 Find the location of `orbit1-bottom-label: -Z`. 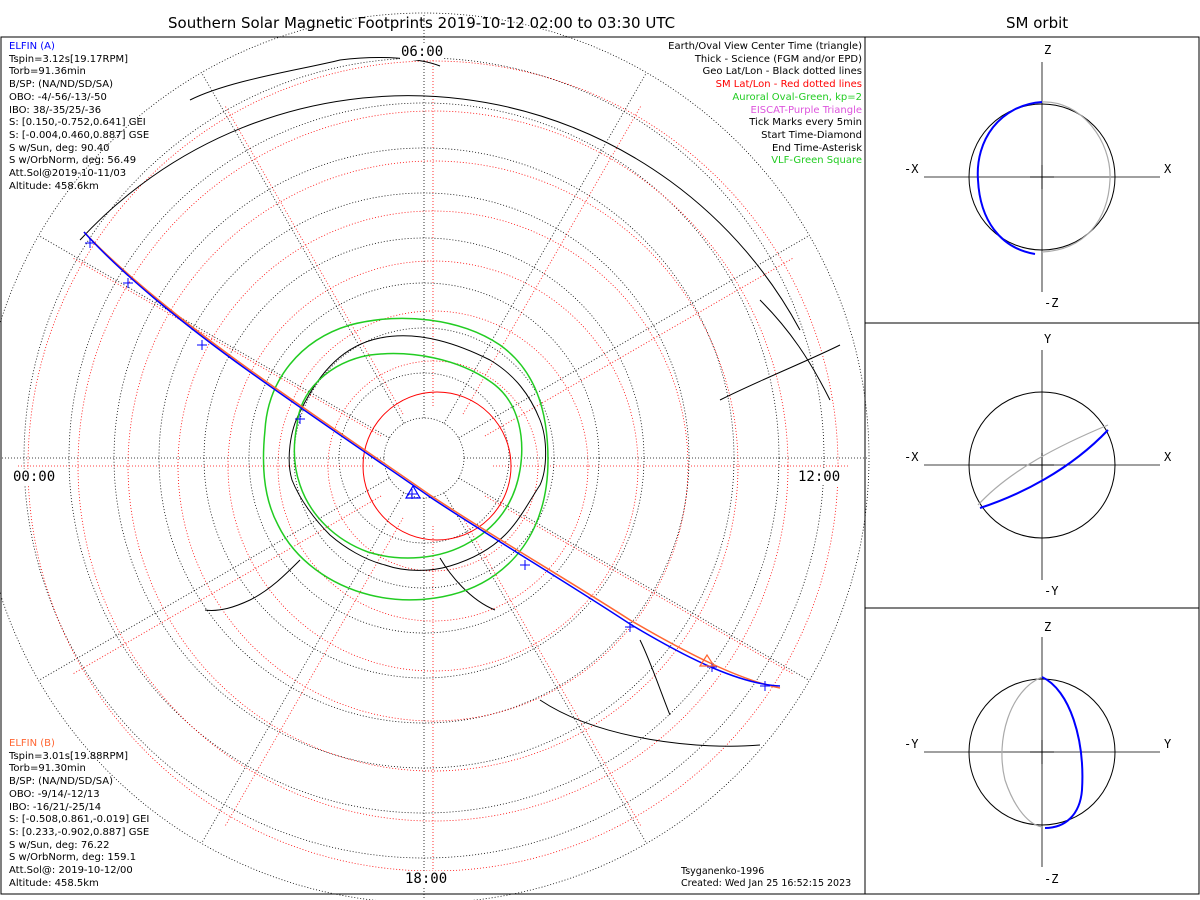

orbit1-bottom-label: -Z is located at coordinates (1051, 303).